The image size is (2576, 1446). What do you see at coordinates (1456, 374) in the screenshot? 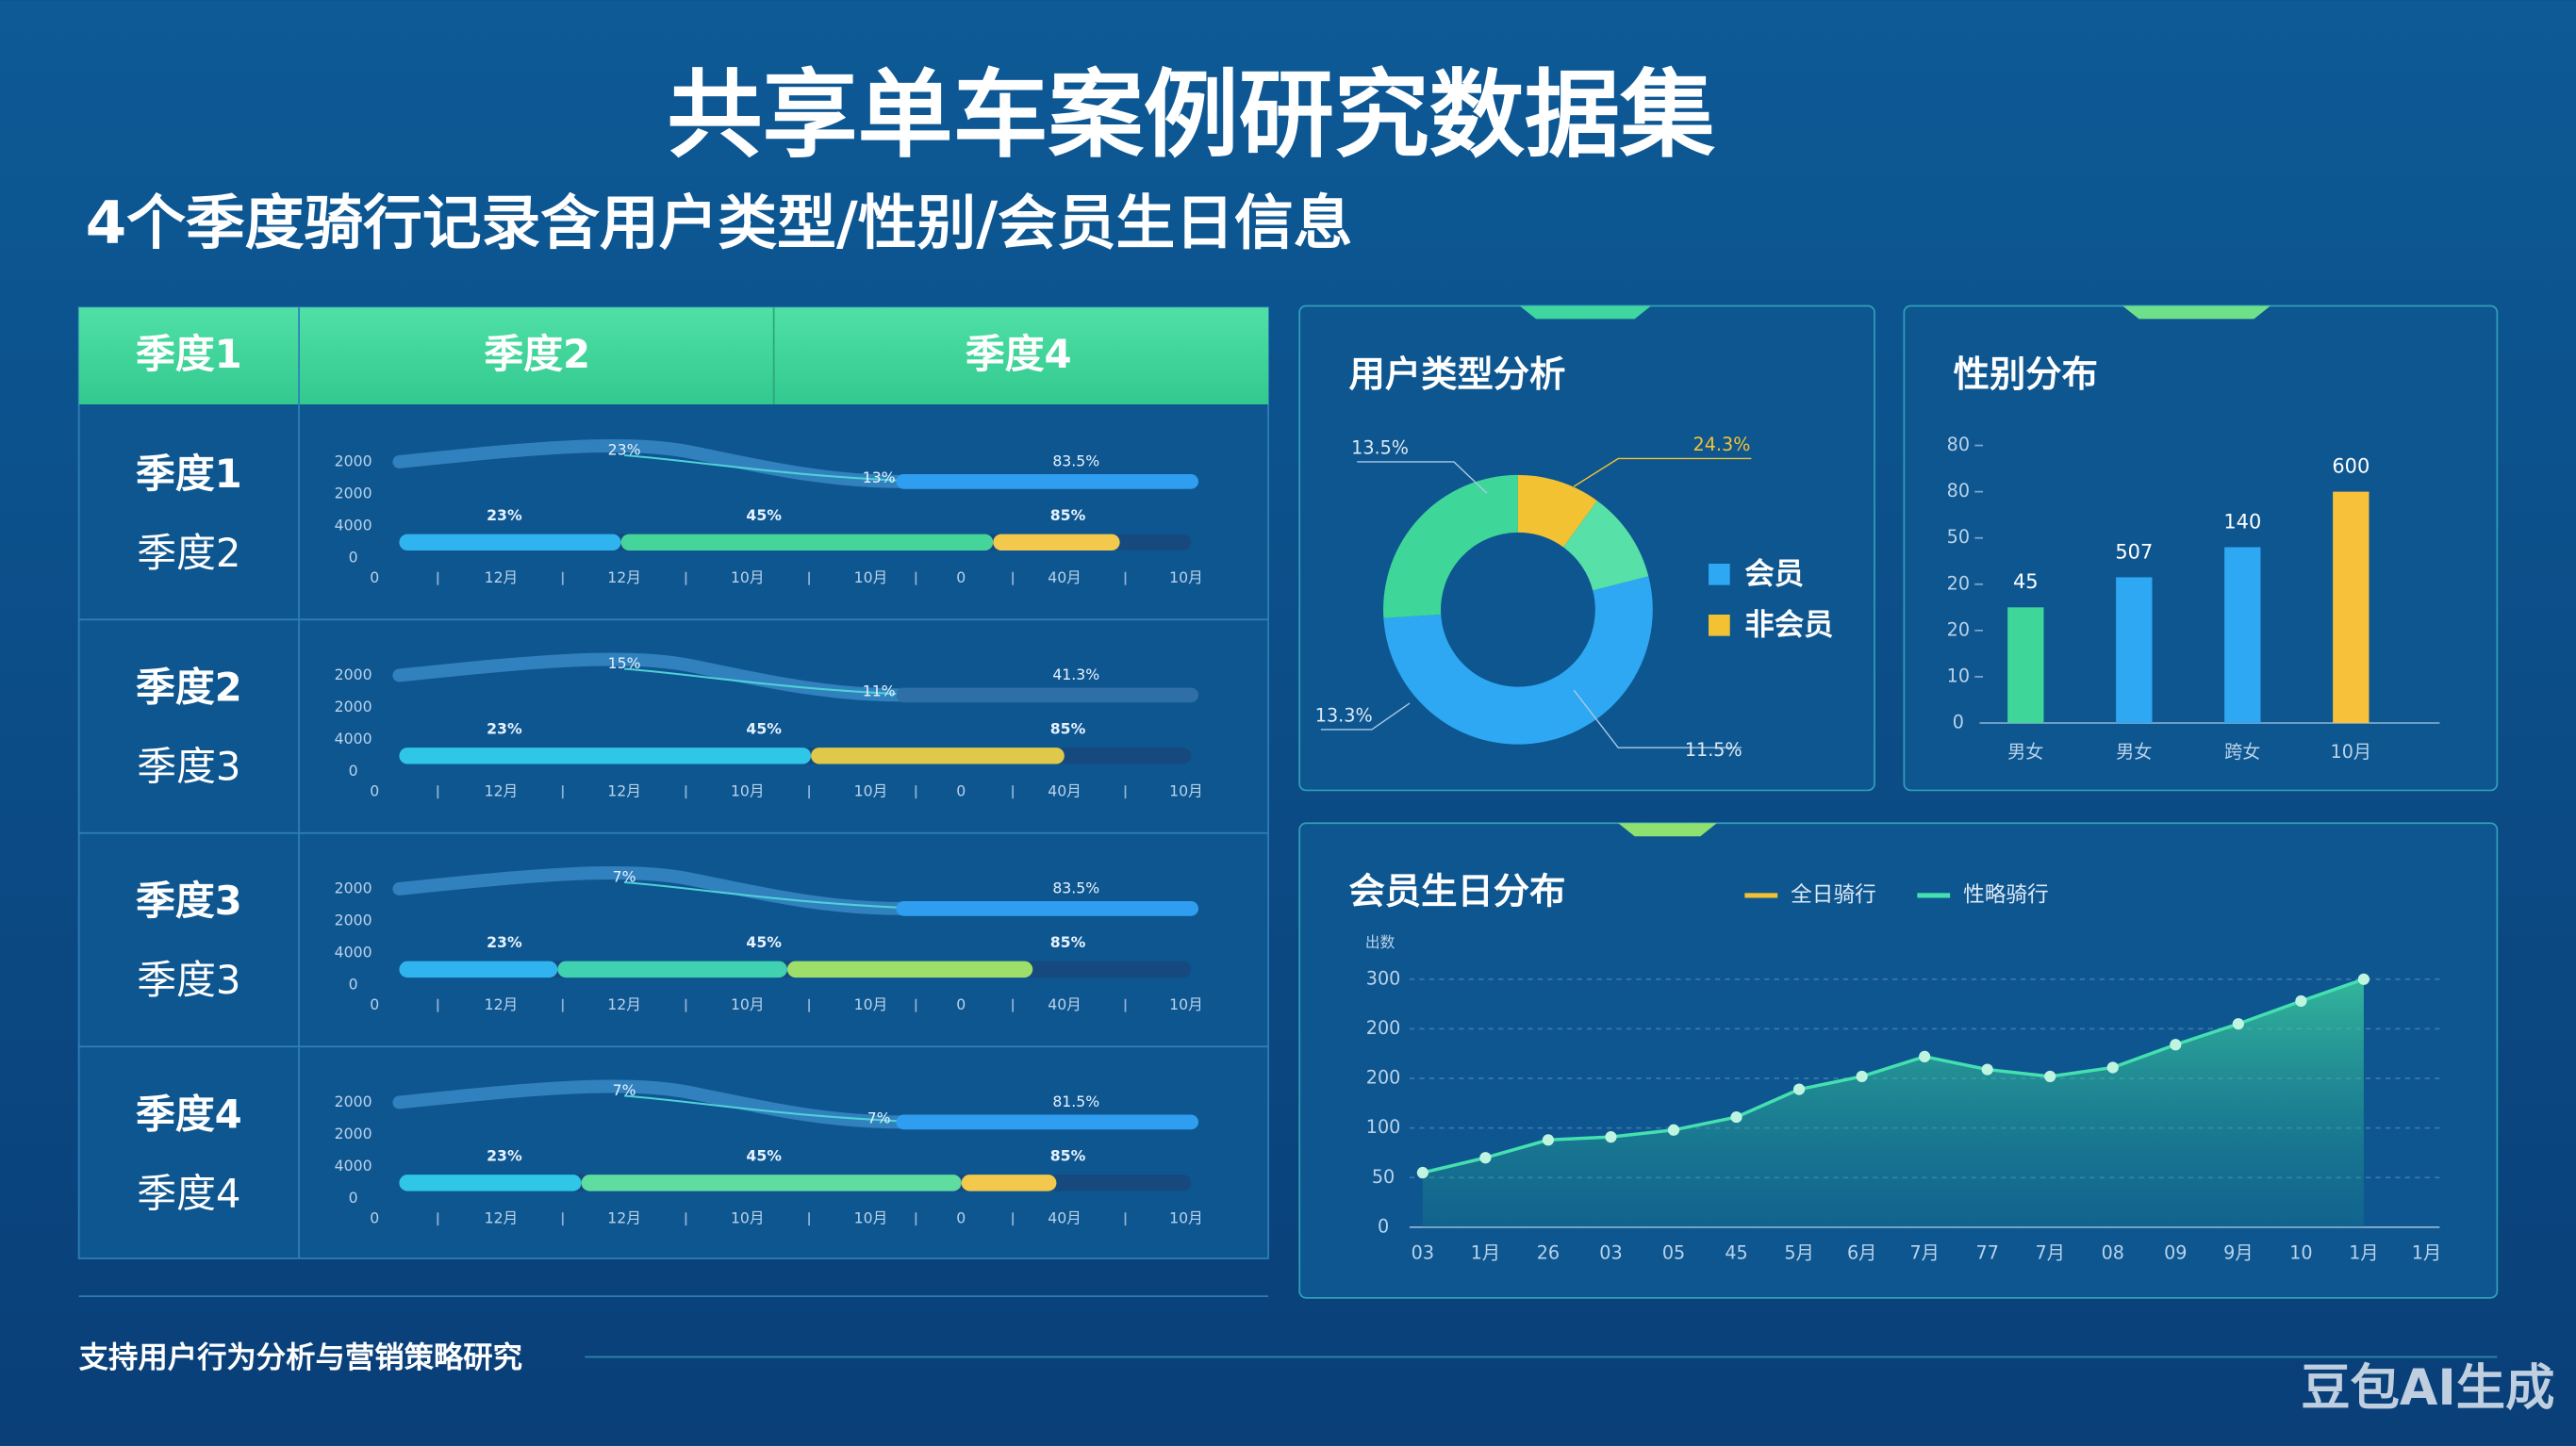
I see `chart-title: 用户类型分析` at bounding box center [1456, 374].